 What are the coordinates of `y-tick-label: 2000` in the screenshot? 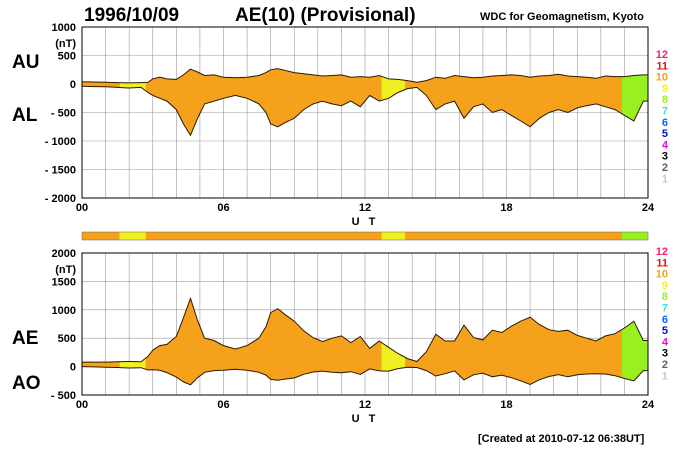 It's located at (64, 254).